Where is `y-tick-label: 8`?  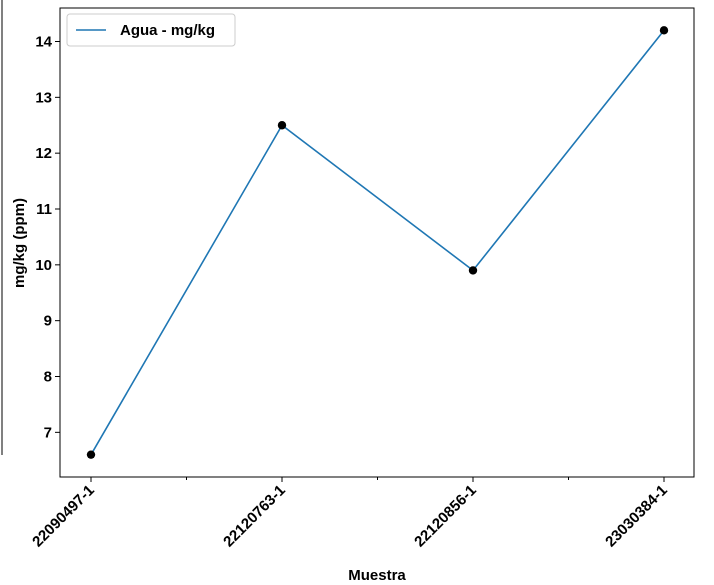 y-tick-label: 8 is located at coordinates (48, 377).